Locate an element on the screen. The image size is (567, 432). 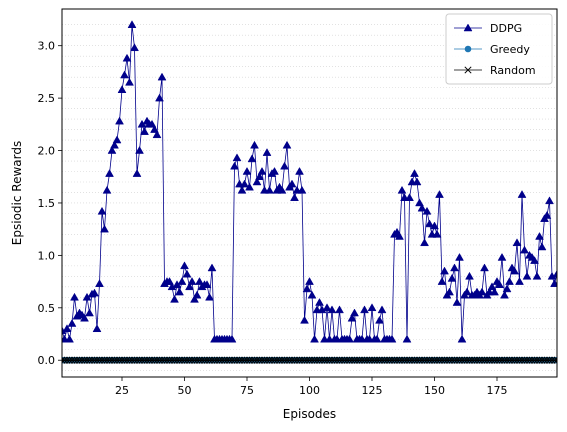
y-tick-label: 0.0 is located at coordinates (47, 360).